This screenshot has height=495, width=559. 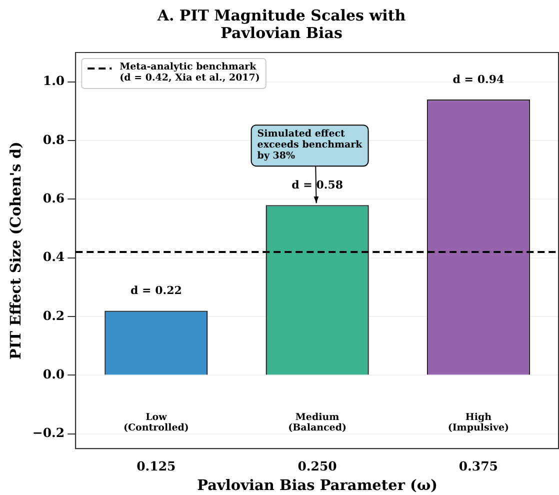 What do you see at coordinates (478, 466) in the screenshot?
I see `x-tick-label: 0.375` at bounding box center [478, 466].